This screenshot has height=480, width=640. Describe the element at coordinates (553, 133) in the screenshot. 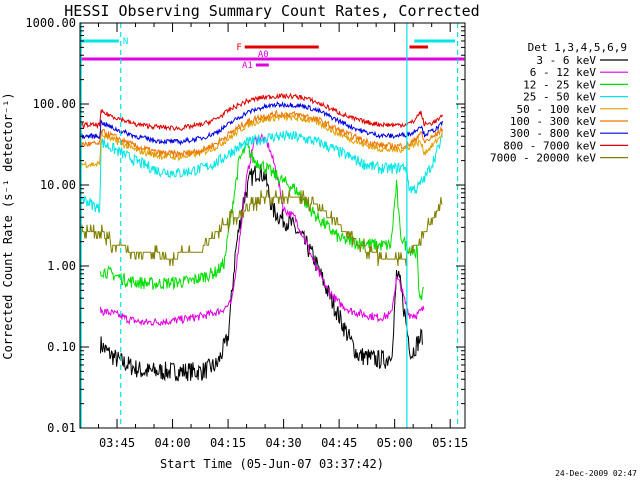

I see `legend-label: 300 - 800 keV` at that location.